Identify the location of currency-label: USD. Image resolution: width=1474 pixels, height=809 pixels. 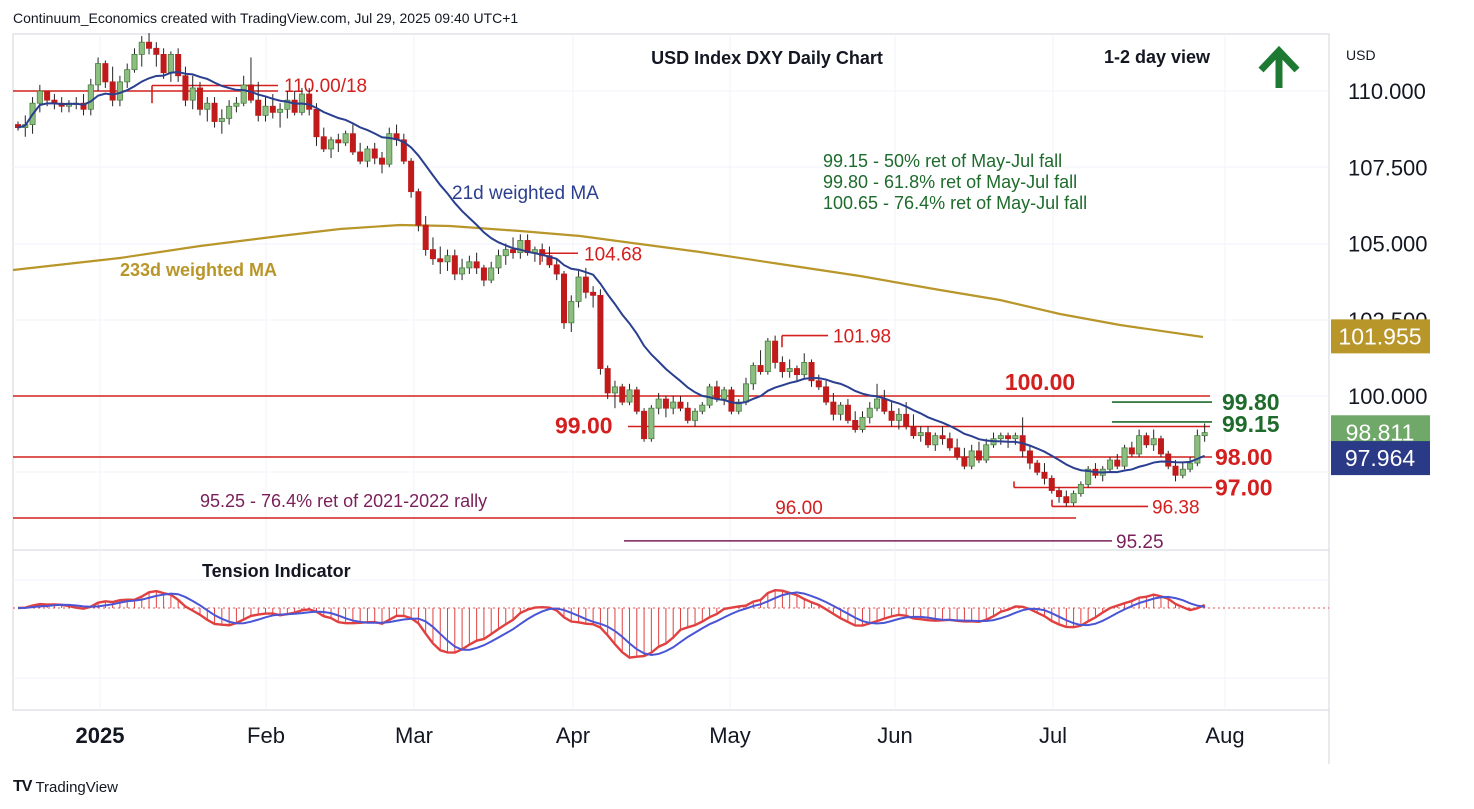
(1361, 55).